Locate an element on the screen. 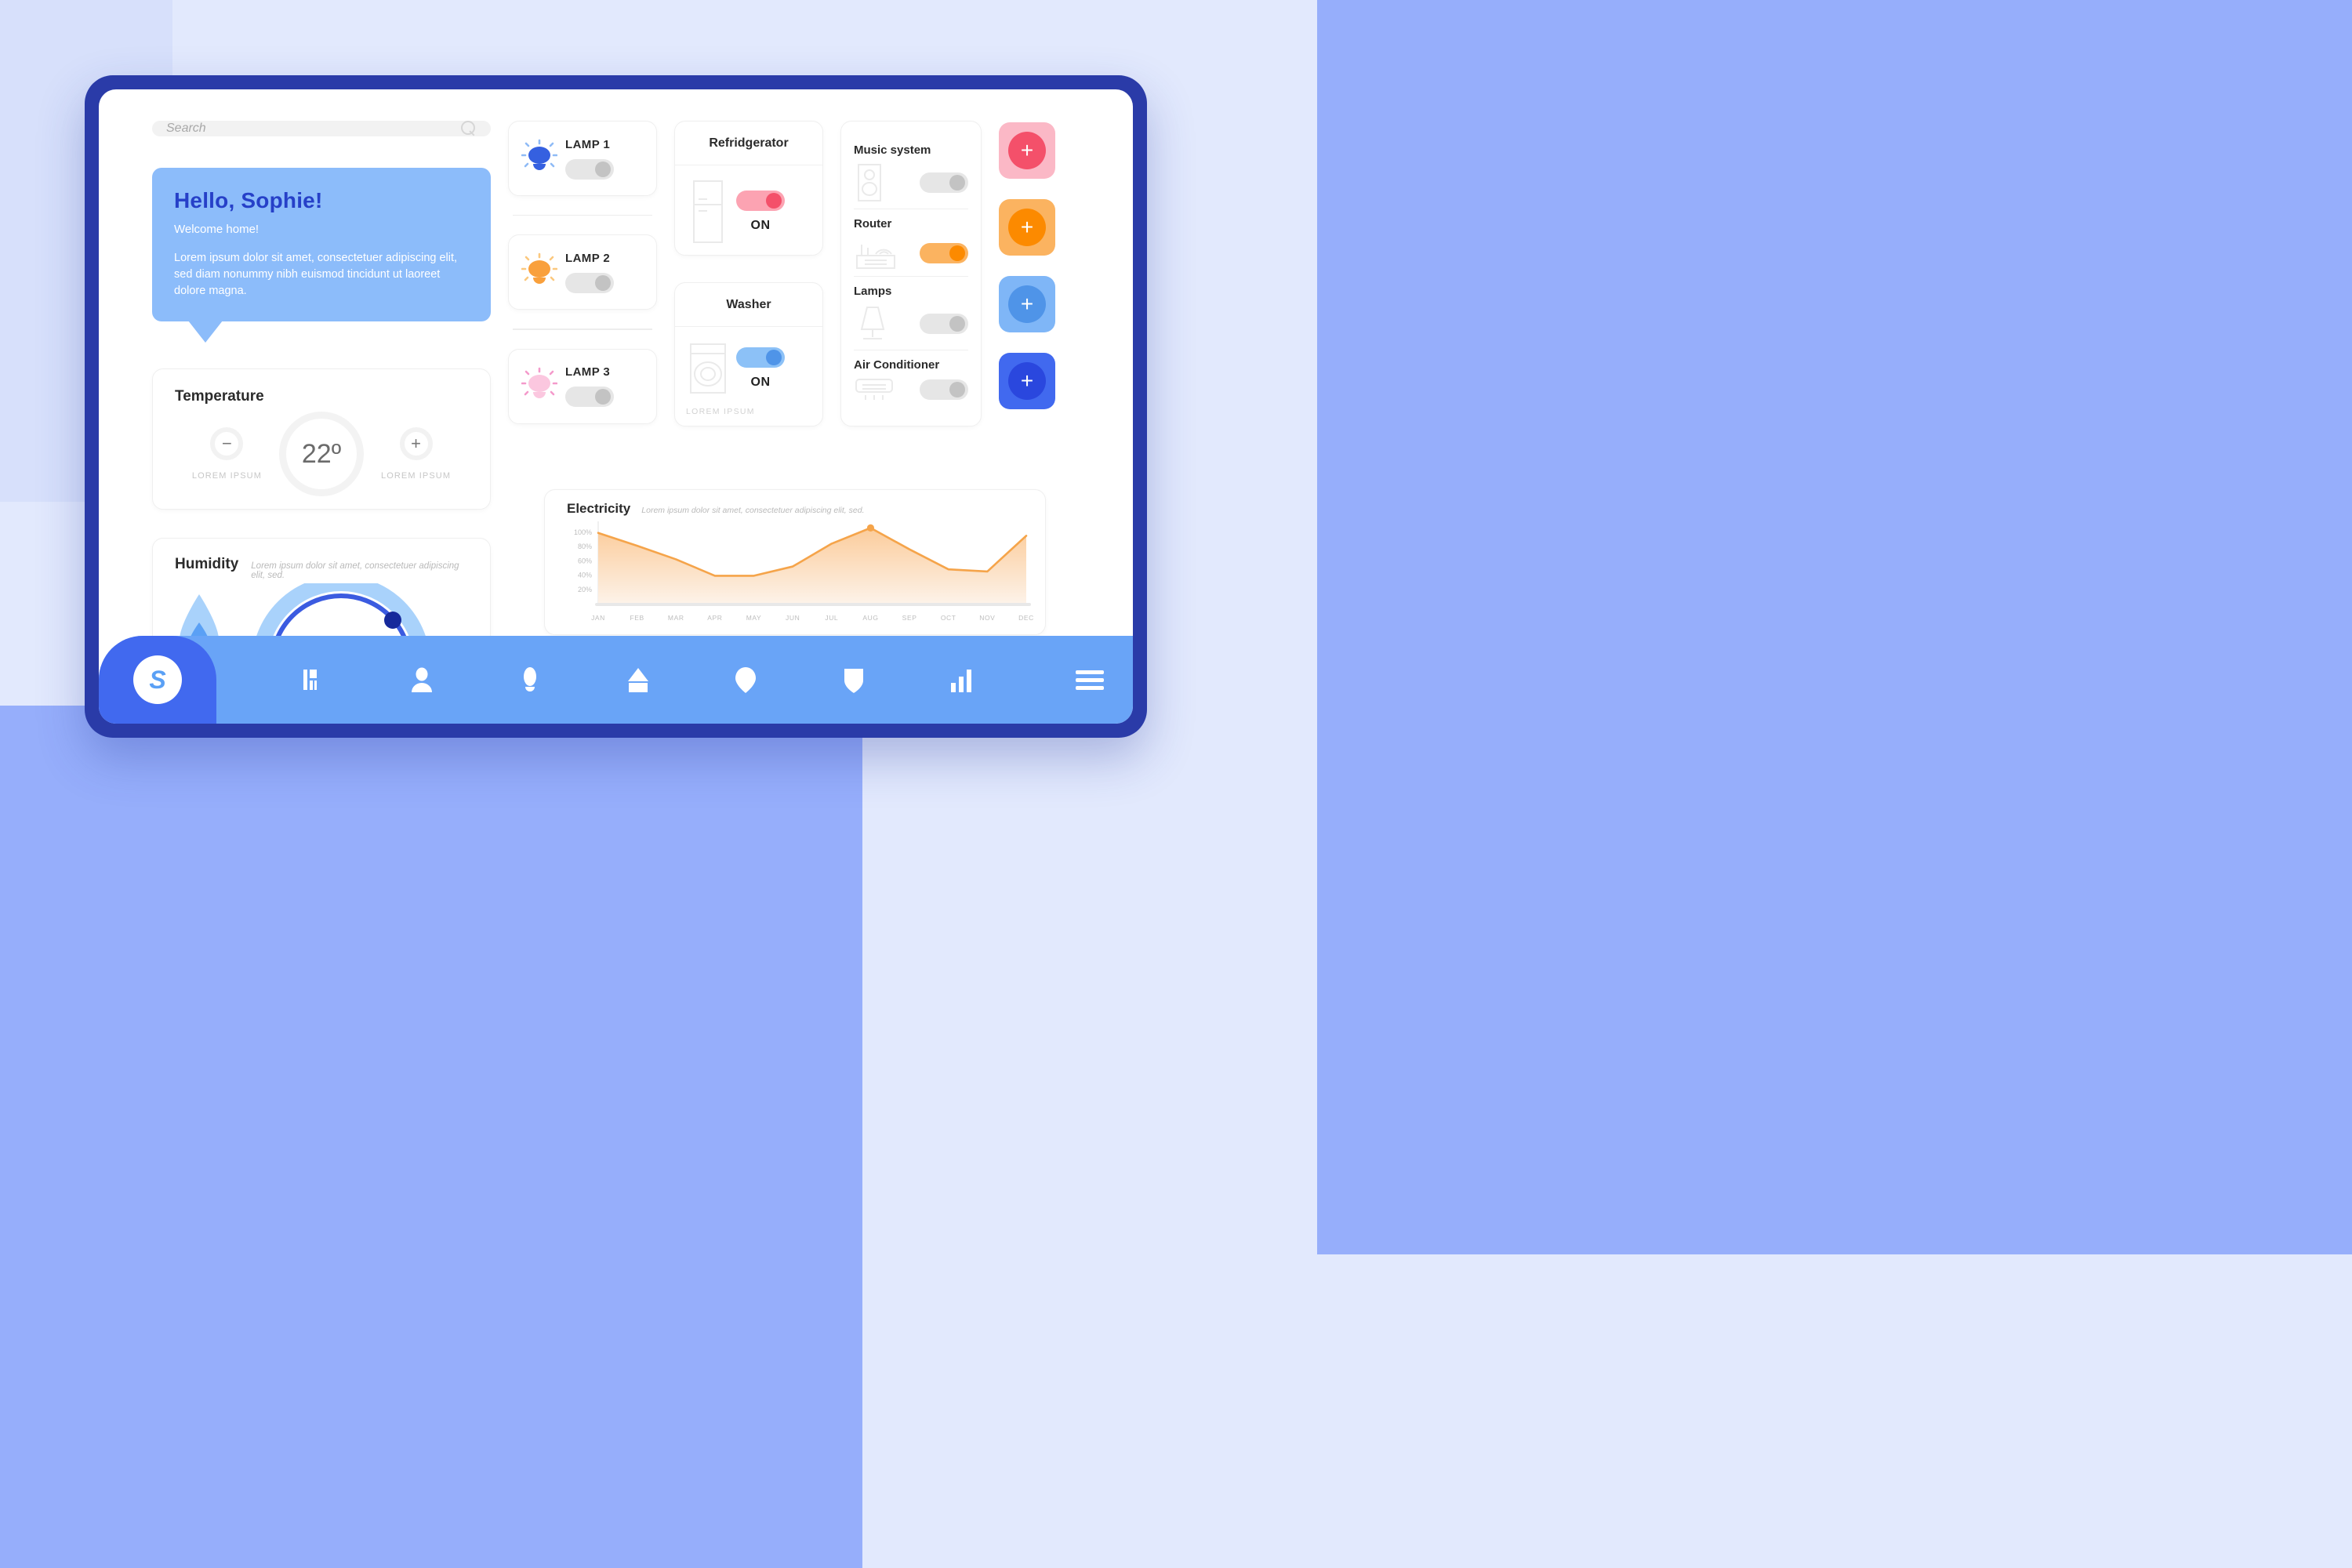  lamp-card-3: LAMP 3 is located at coordinates (582, 386).